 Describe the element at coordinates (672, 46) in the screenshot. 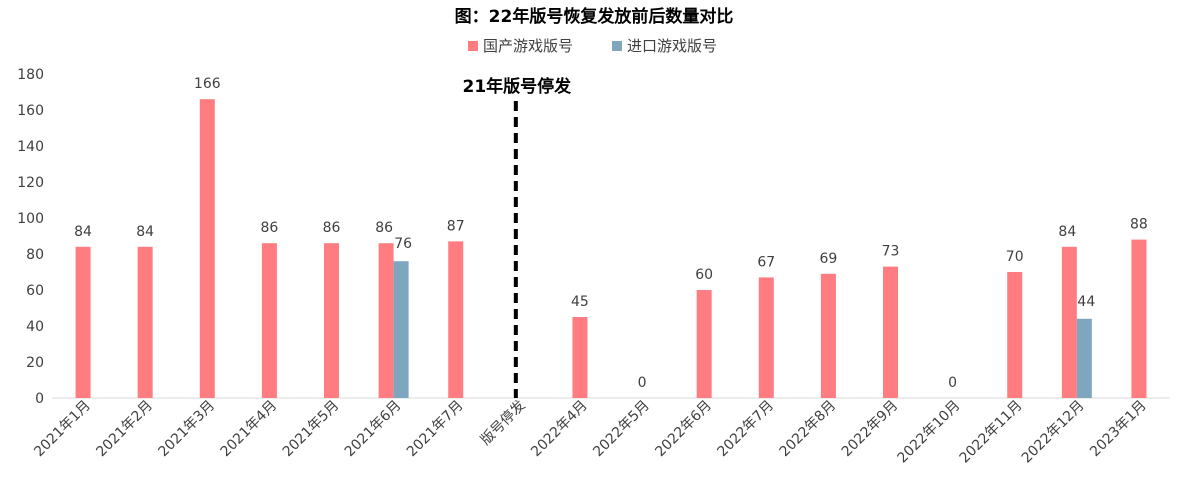

I see `legend-label: 进口游戏版号` at that location.